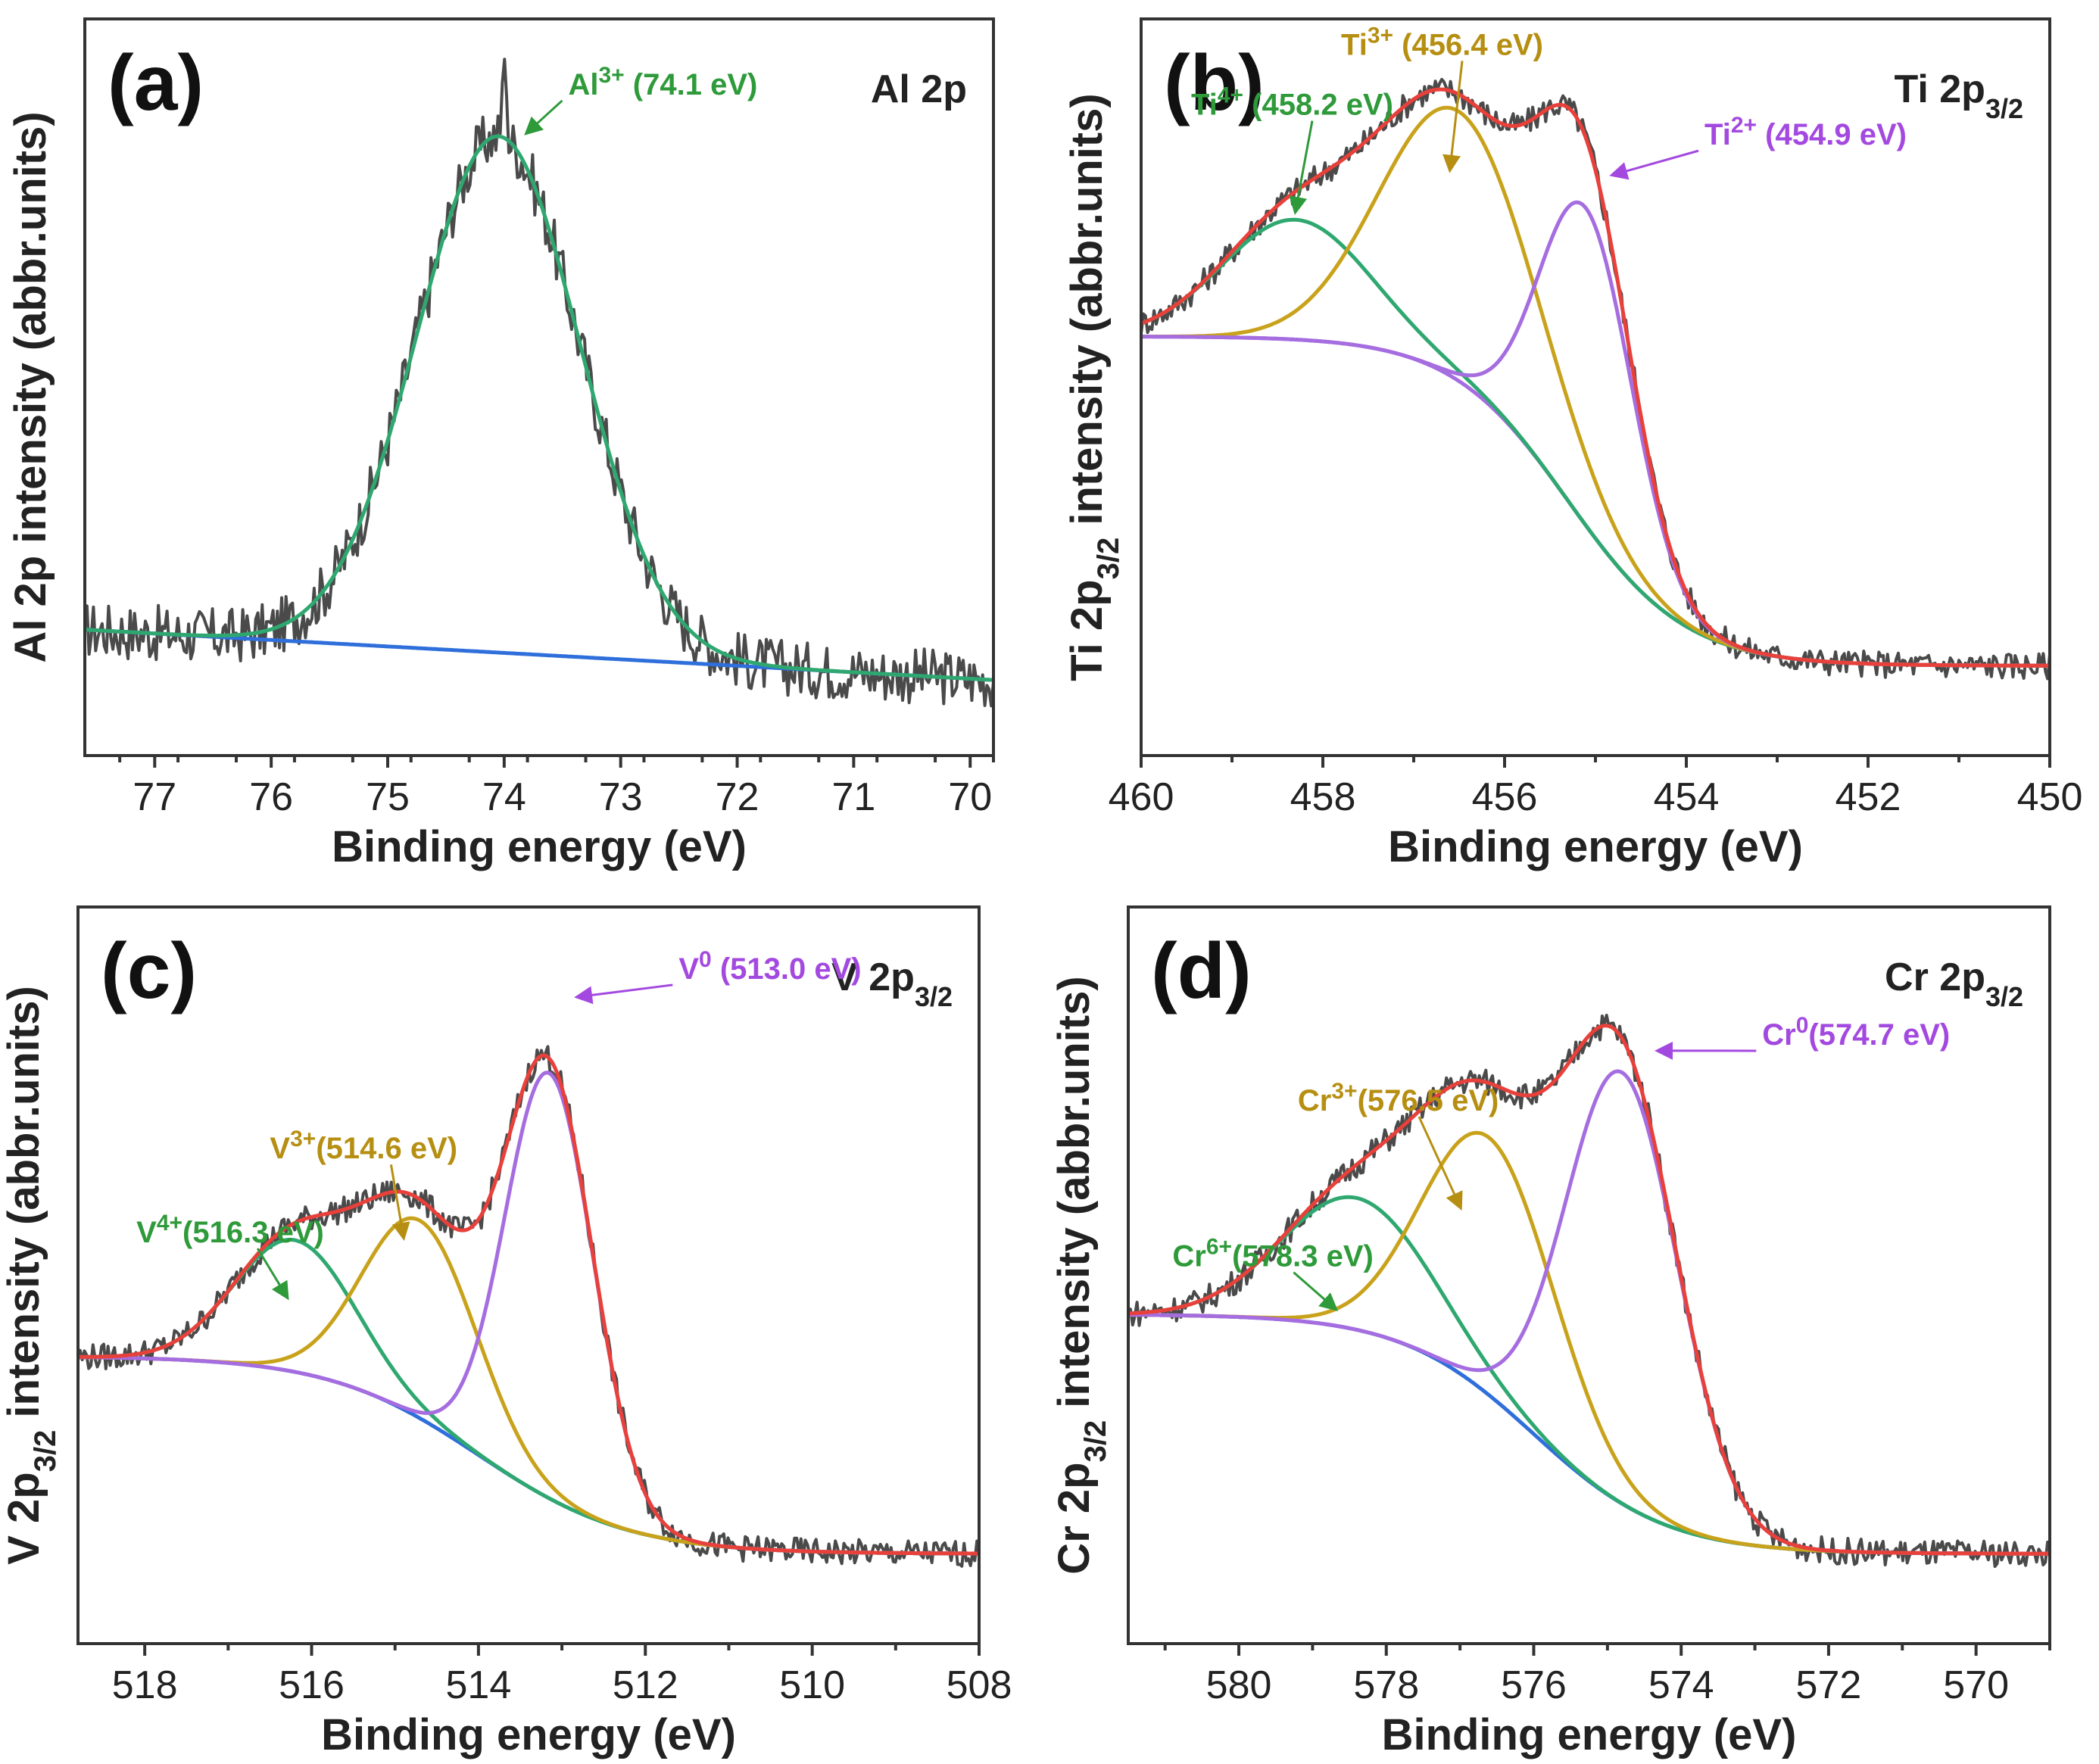 The height and width of the screenshot is (1764, 2099). I want to click on peak-annotation: Cr0(574.7 eV), so click(1802, 1036).